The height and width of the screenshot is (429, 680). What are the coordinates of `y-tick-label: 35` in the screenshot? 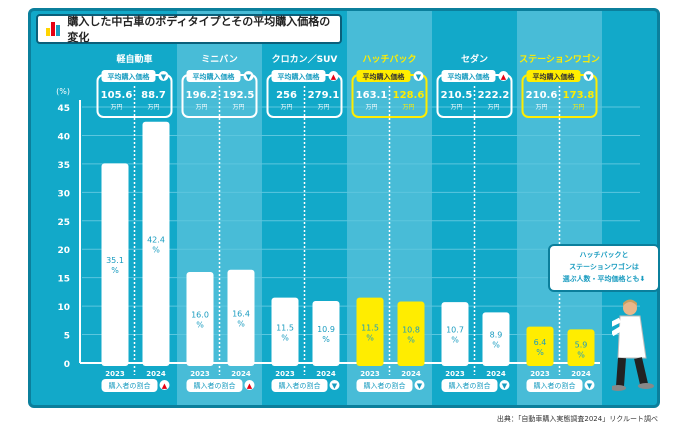 It's located at (63, 166).